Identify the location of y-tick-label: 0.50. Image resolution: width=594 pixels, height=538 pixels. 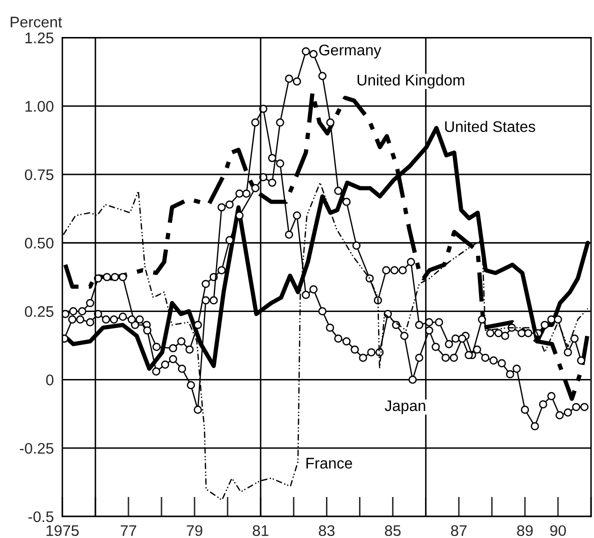
(39, 243).